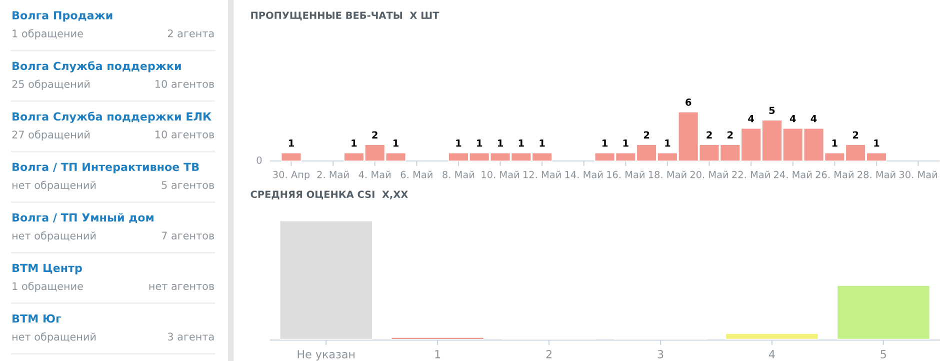 The width and height of the screenshot is (942, 361). Describe the element at coordinates (751, 174) in the screenshot. I see `x-tick-label: 22. Май` at that location.